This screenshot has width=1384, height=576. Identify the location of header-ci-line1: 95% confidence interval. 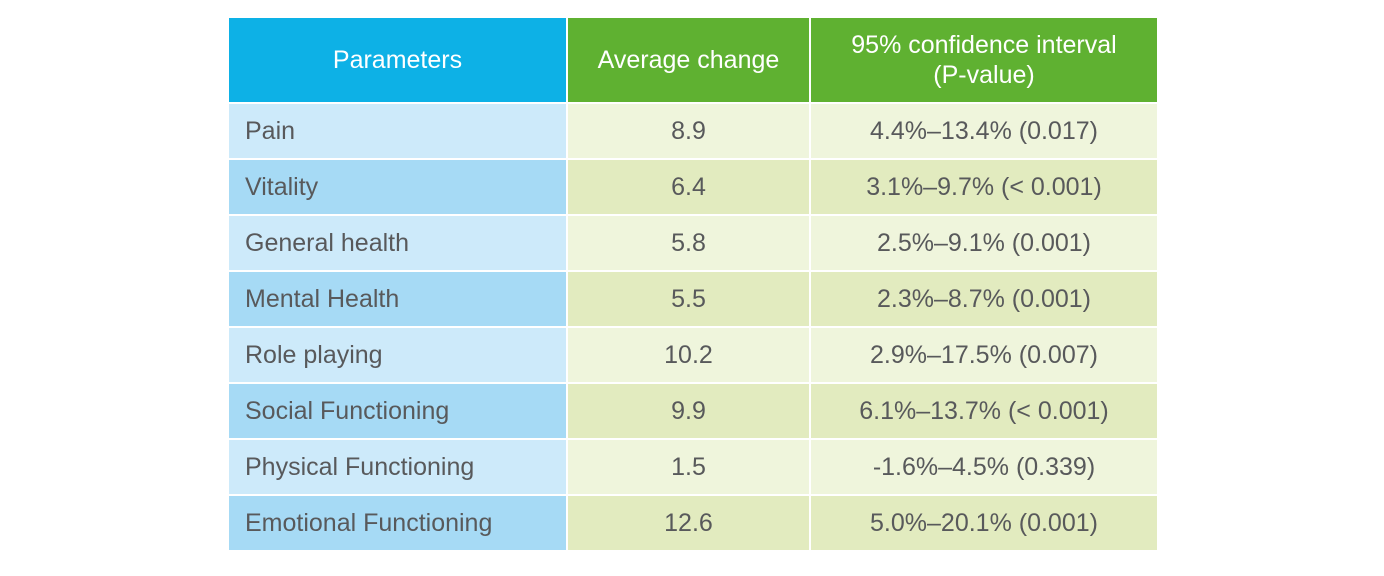
(984, 45).